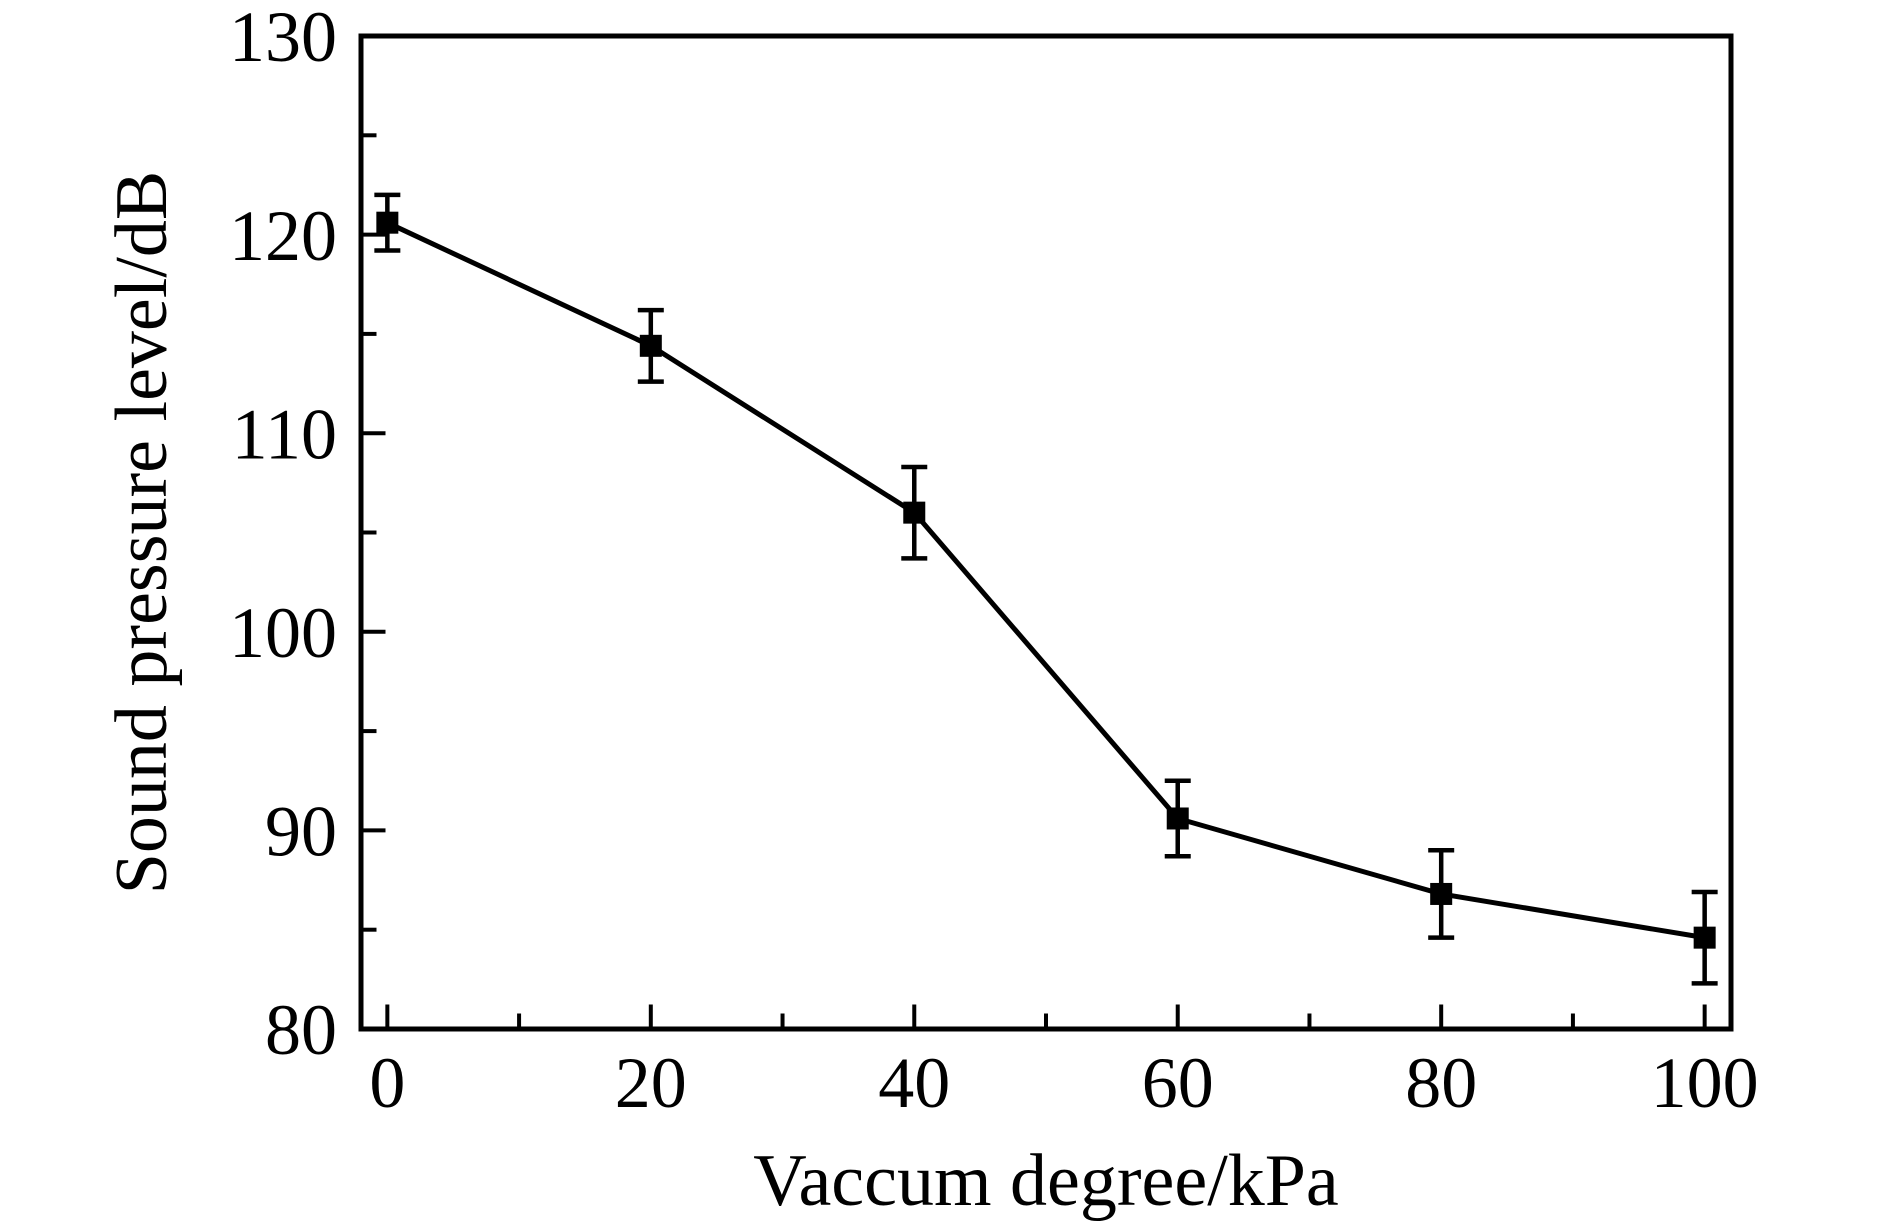 The height and width of the screenshot is (1223, 1890). I want to click on x-tick-label: 80, so click(1441, 1083).